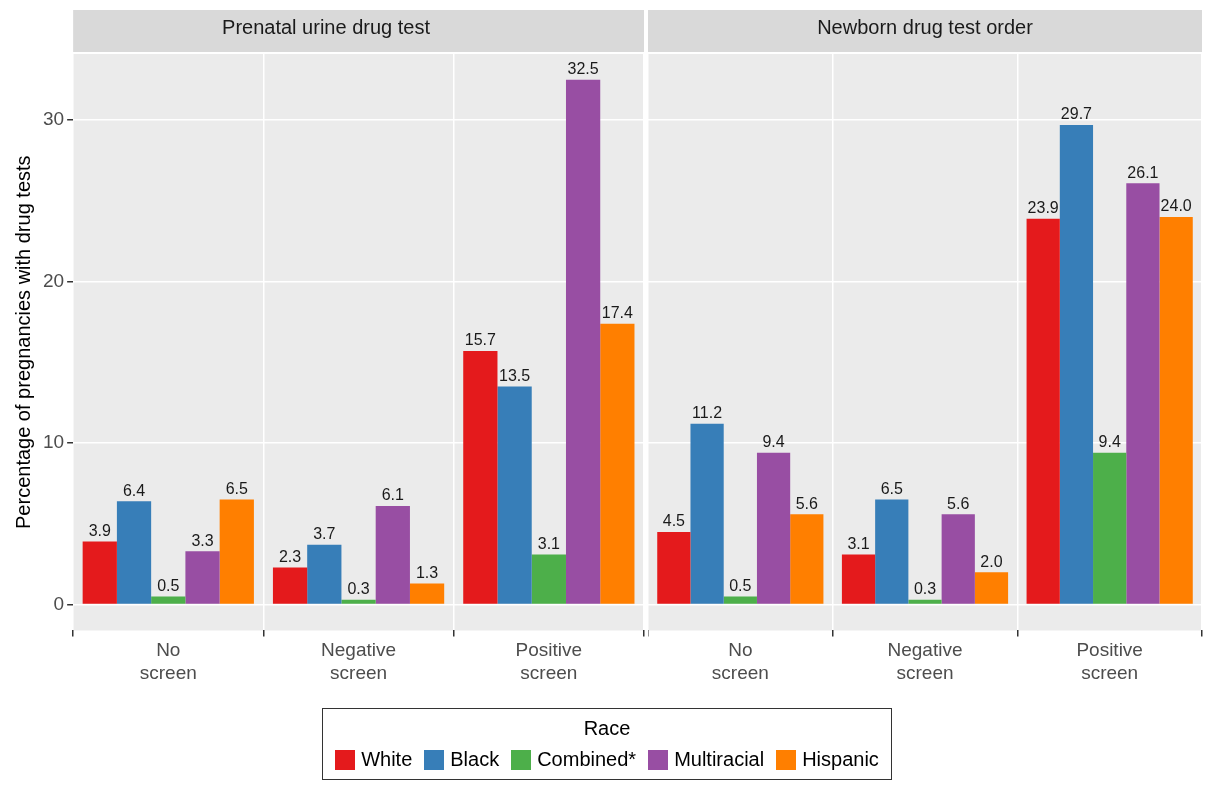 The image size is (1214, 806). Describe the element at coordinates (1176, 206) in the screenshot. I see `data-label: 24.0` at that location.